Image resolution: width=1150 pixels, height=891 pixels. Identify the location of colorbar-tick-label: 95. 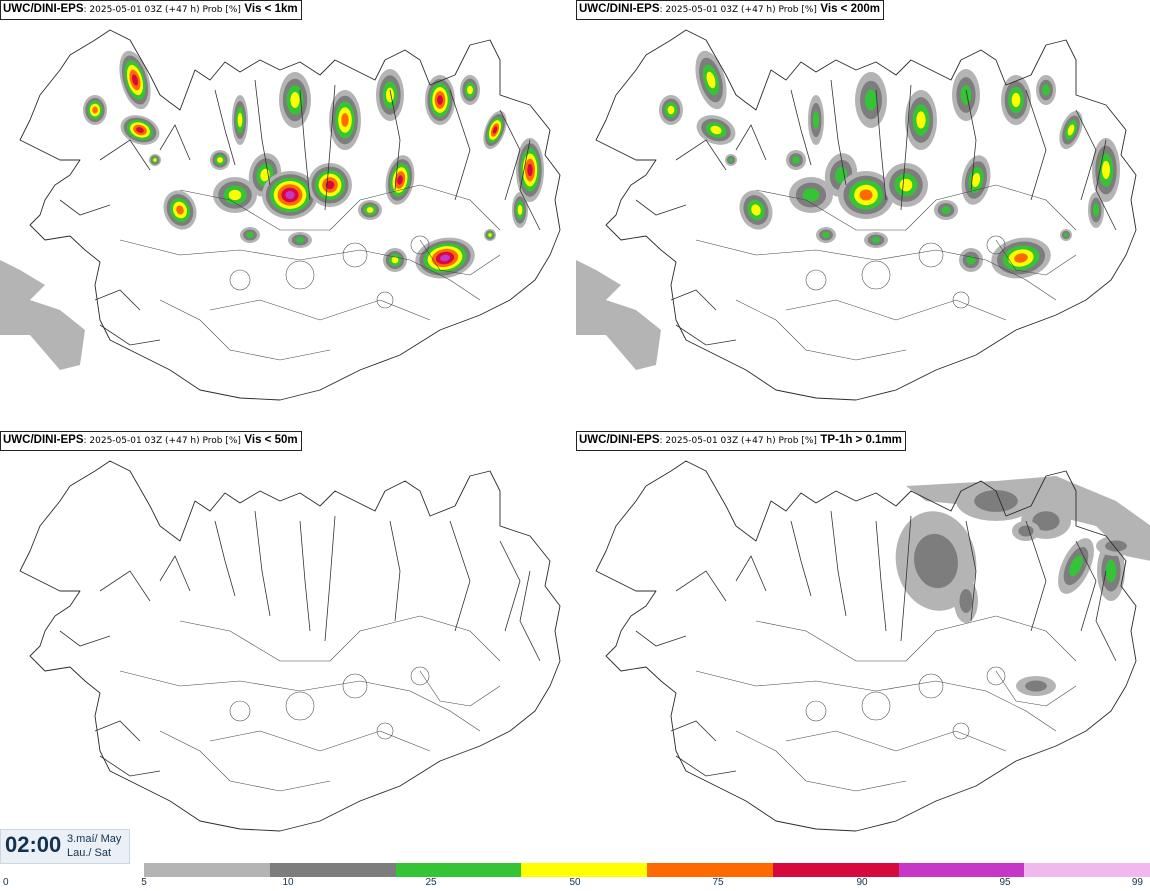
(1005, 882).